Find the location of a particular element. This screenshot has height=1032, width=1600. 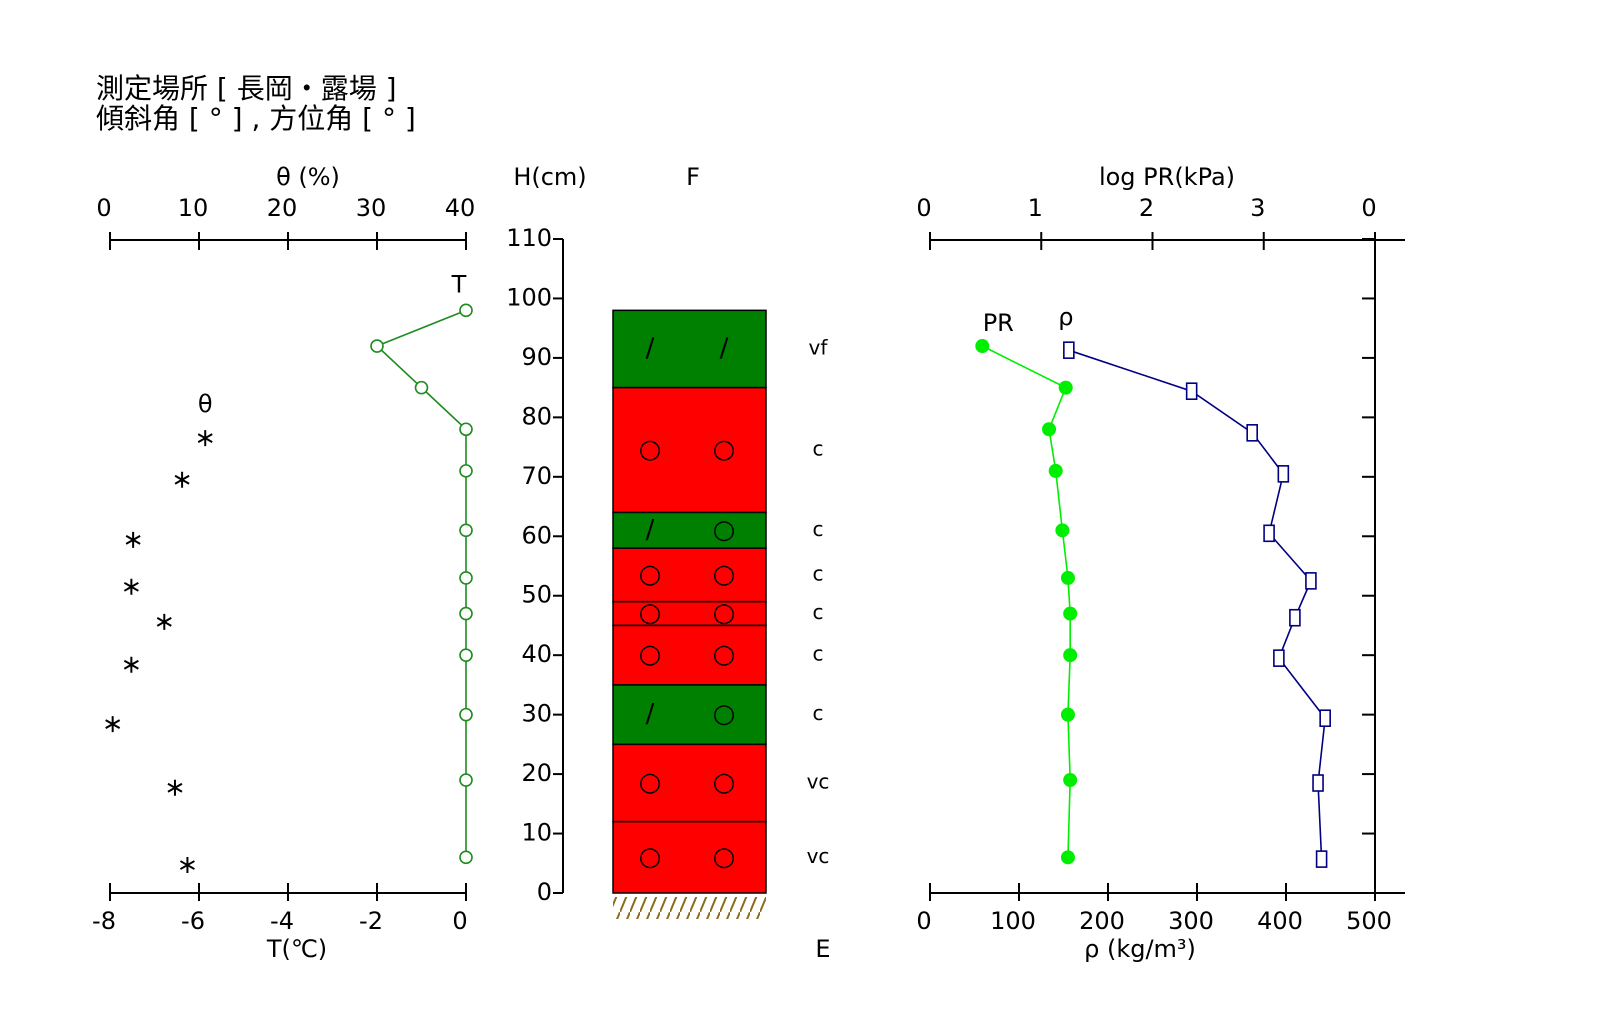

x2-tick-label: 200 is located at coordinates (1102, 921).